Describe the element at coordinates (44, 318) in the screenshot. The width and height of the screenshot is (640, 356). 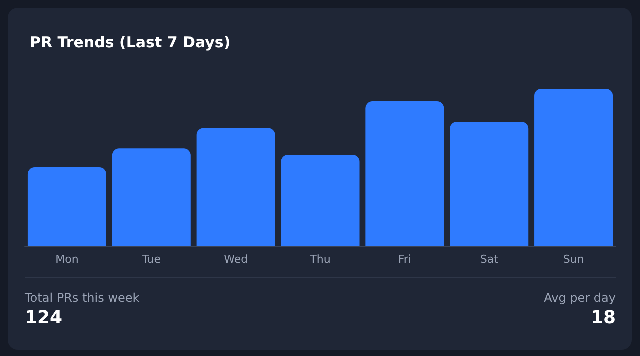
I see `text: 124` at that location.